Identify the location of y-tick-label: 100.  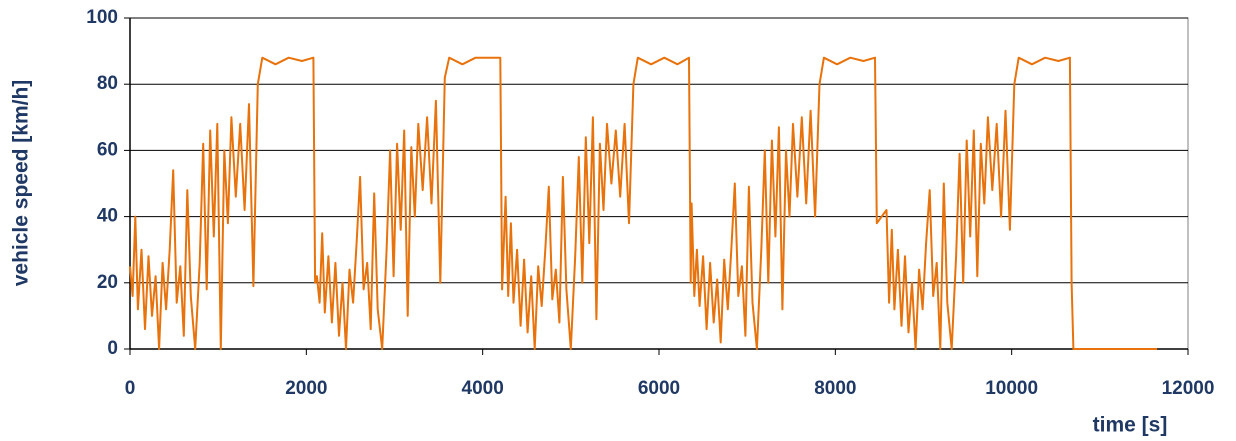
(102, 17).